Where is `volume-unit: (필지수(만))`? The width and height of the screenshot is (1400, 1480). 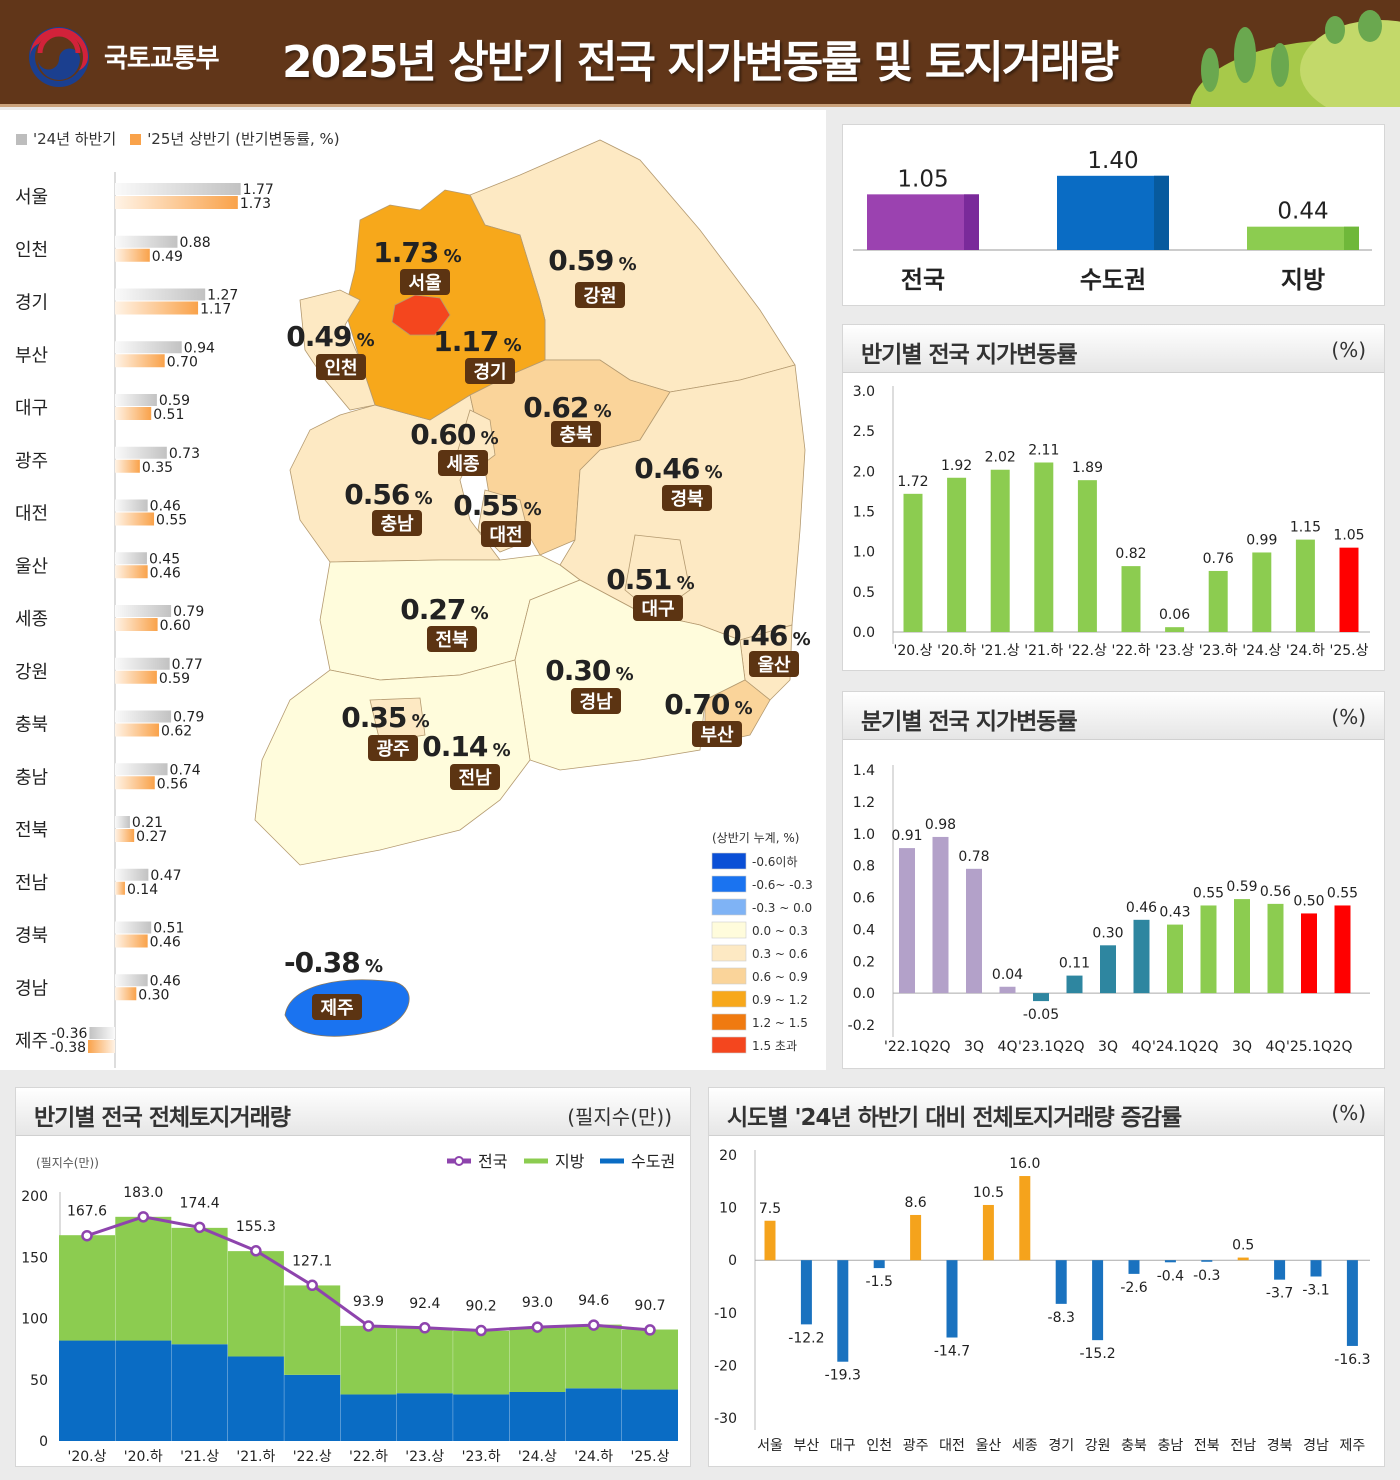 volume-unit: (필지수(만)) is located at coordinates (619, 1117).